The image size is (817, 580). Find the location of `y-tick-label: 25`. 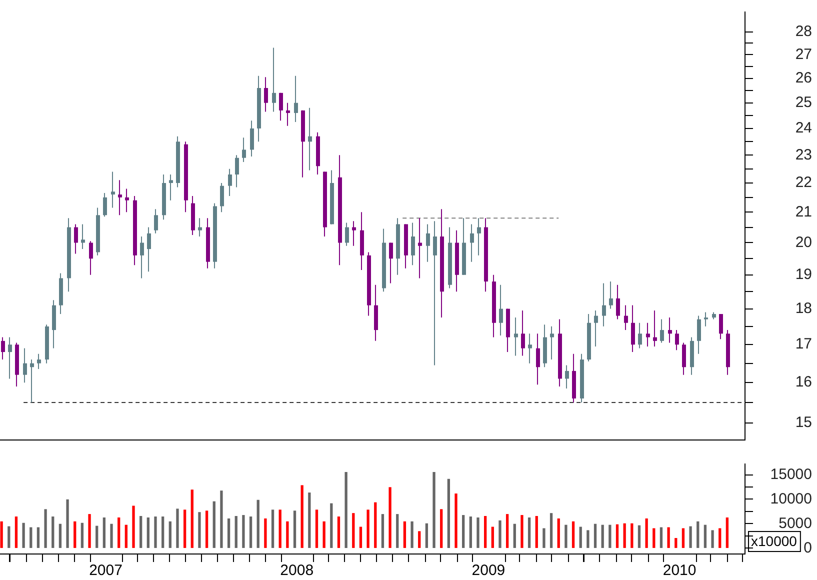

y-tick-label: 25 is located at coordinates (803, 103).